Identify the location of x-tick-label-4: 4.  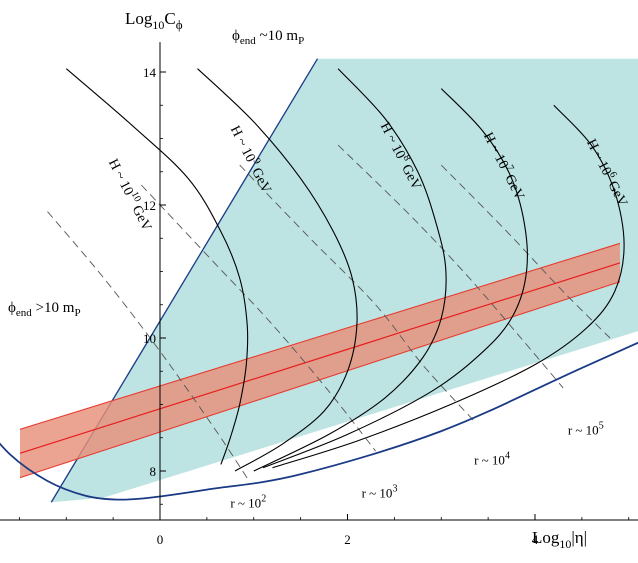
(535, 539).